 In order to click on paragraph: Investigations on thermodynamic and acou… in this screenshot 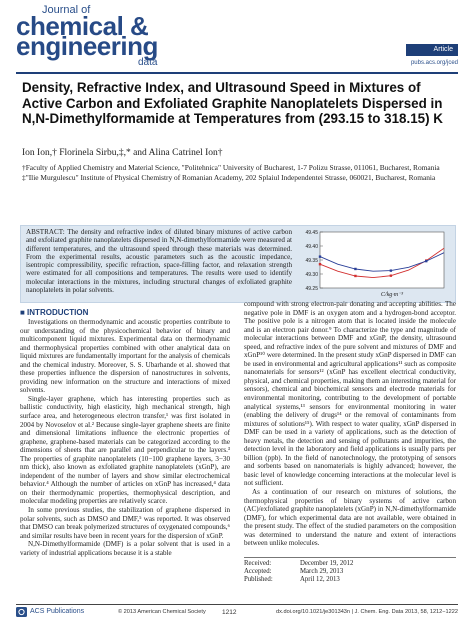, I will do `click(125, 356)`.